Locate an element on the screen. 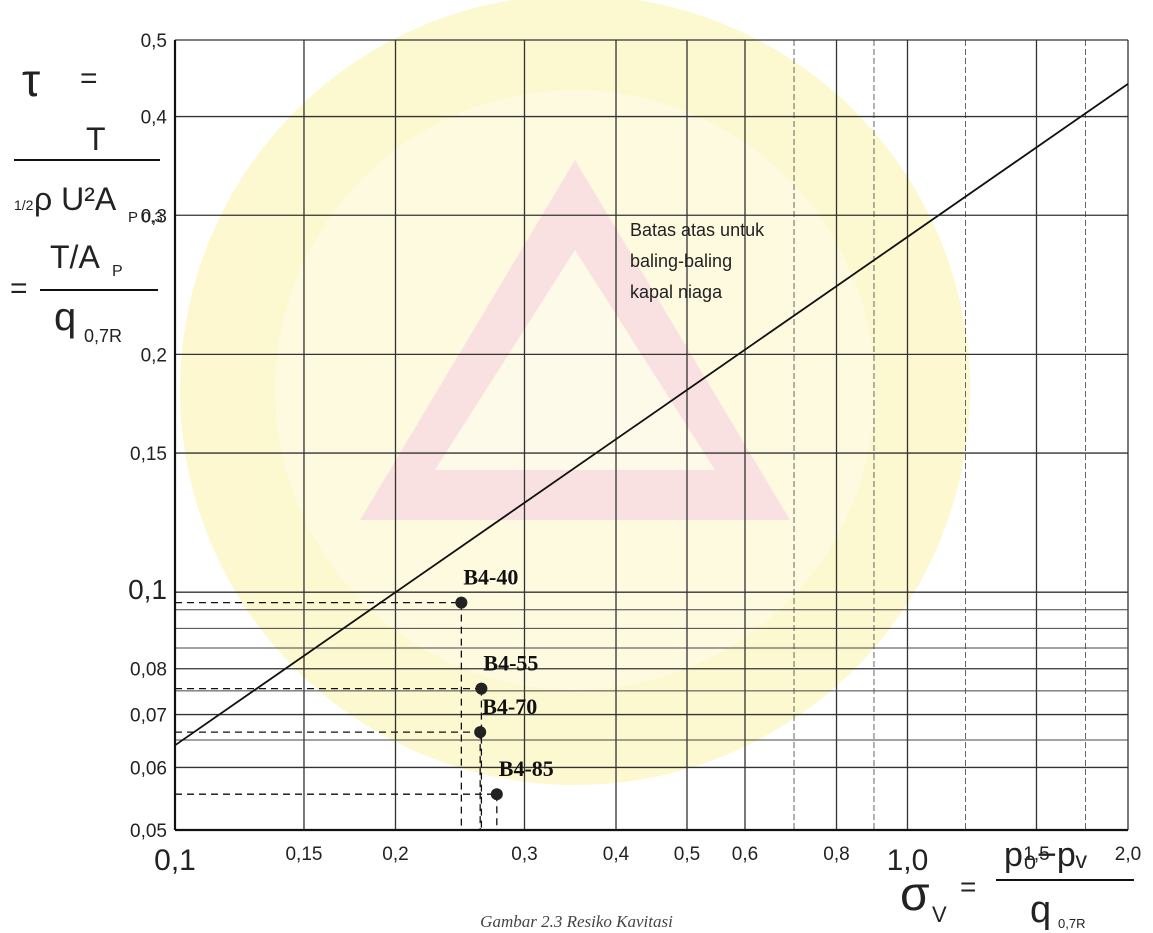 The height and width of the screenshot is (933, 1153). x-tick-label: 1,0 is located at coordinates (908, 860).